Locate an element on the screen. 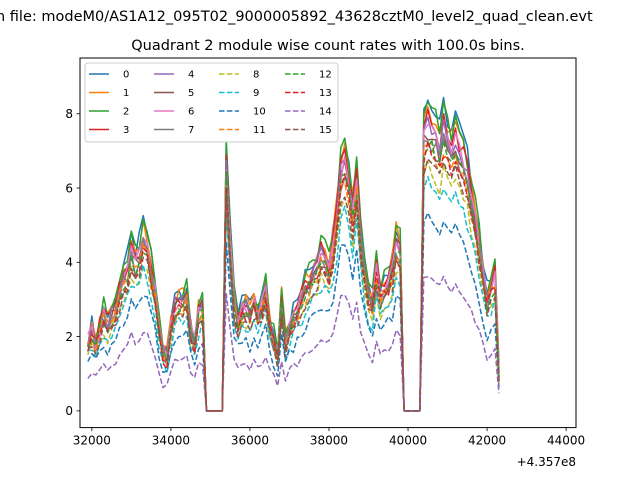  legend-label-13: 13 is located at coordinates (325, 93).